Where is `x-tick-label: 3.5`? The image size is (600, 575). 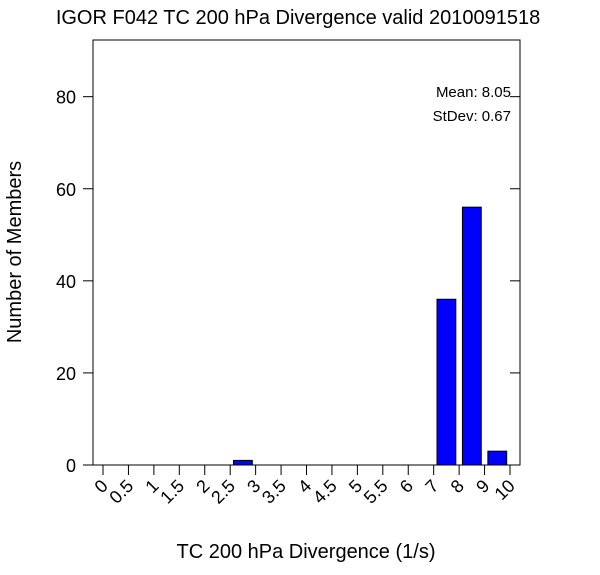
x-tick-label: 3.5 is located at coordinates (274, 492).